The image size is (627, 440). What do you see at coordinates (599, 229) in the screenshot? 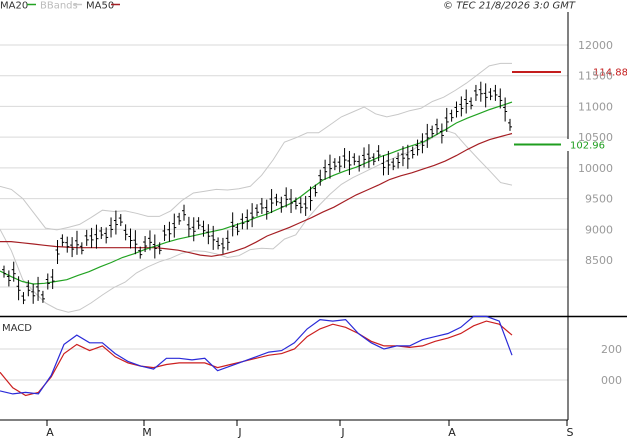
I see `price-tick-label: 9000` at bounding box center [599, 229].